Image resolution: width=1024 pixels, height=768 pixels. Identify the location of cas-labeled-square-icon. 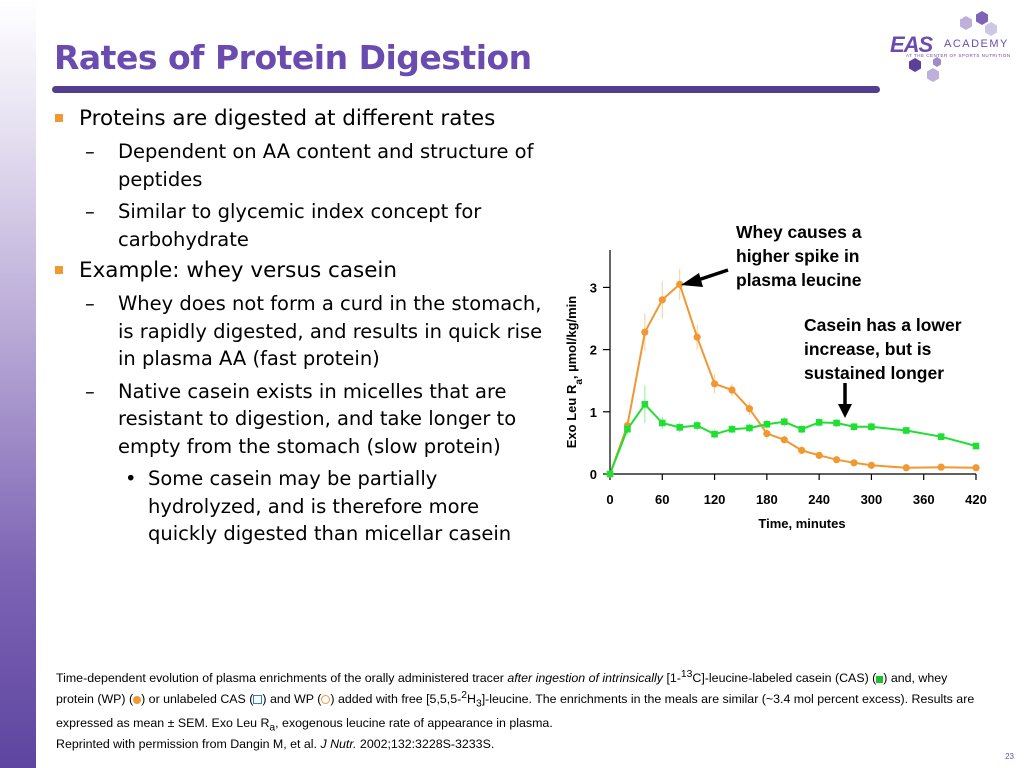
(880, 680).